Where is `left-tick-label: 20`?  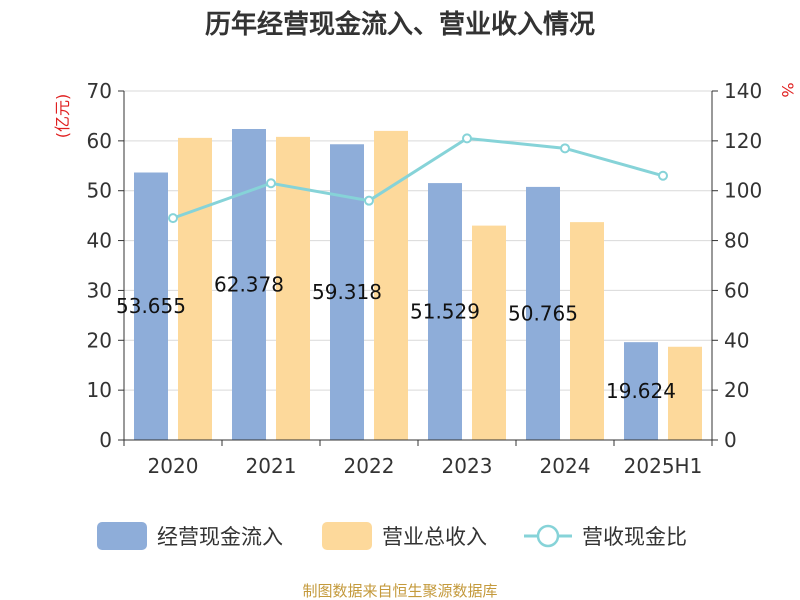 left-tick-label: 20 is located at coordinates (99, 340).